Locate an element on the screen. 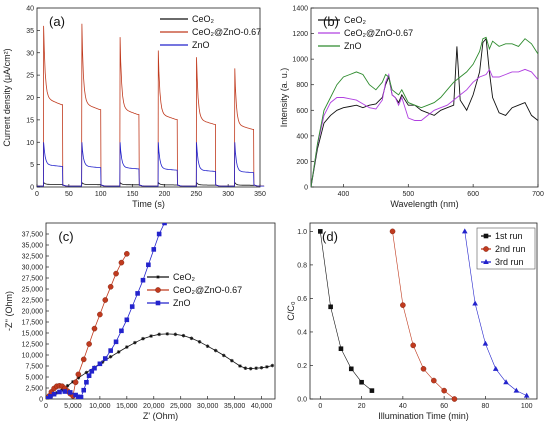 This screenshot has height=437, width=550. y-tick-label: 25,000 is located at coordinates (33, 290).